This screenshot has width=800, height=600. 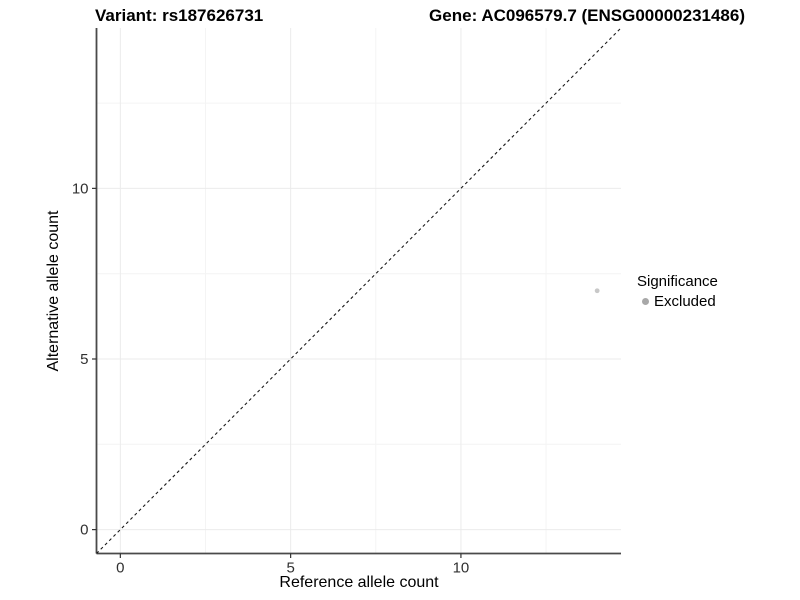 I want to click on y-tick-label: 5, so click(x=84, y=359).